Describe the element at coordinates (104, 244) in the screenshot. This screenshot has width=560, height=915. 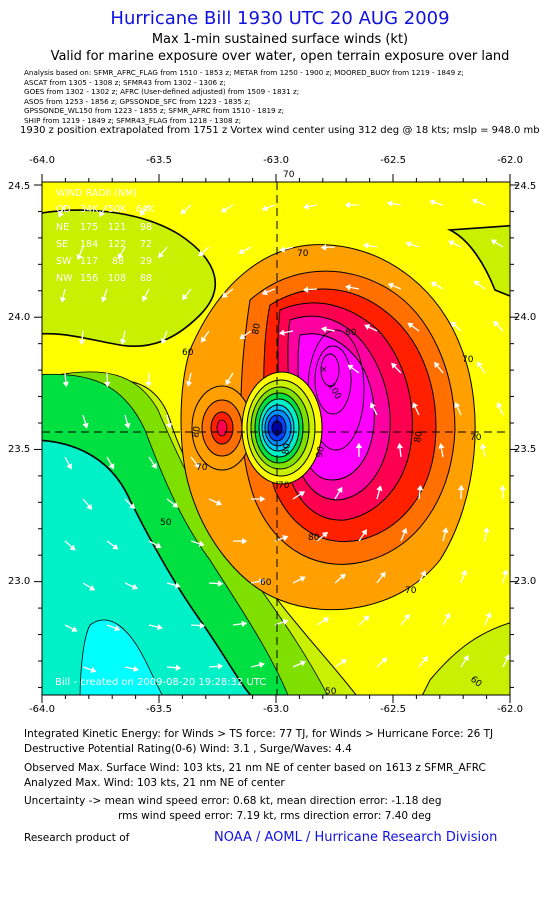
I see `wind-radii-row: SE 184 122 72` at that location.